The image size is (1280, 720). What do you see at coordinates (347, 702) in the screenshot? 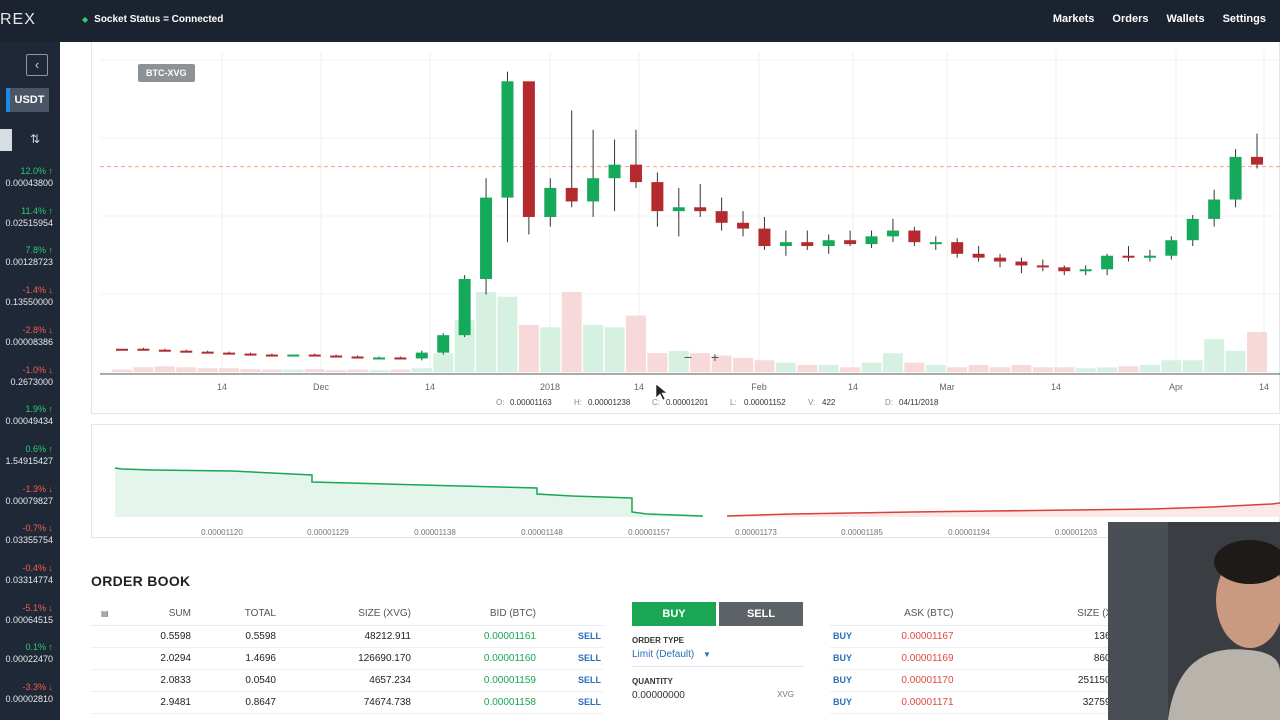
I see `table-row: 2.9481 0.8647 74674.738 0.00001158 SELL` at bounding box center [347, 702].